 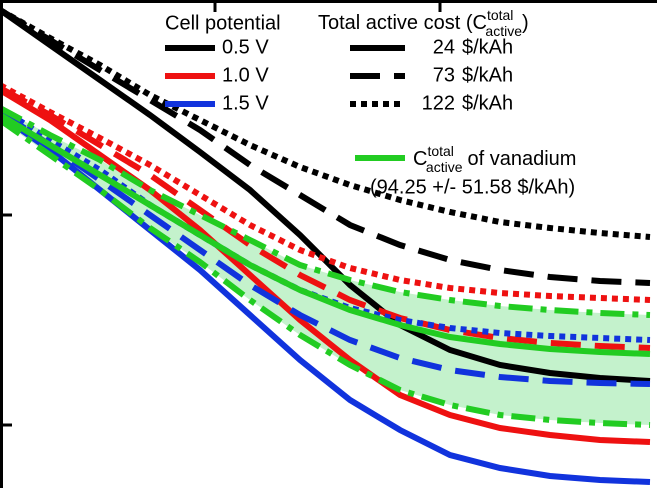 I want to click on legend-label: 0.5 V, so click(x=245, y=47).